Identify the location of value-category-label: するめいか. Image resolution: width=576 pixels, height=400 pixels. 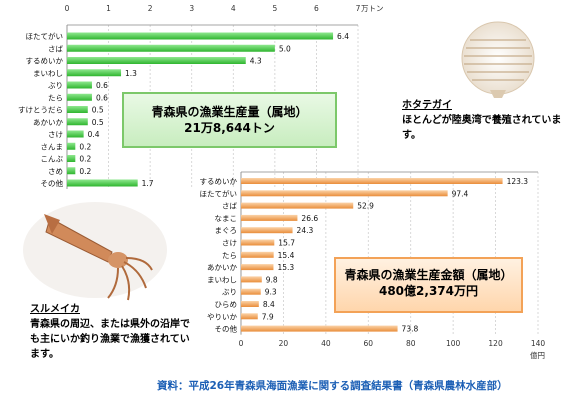
(219, 181).